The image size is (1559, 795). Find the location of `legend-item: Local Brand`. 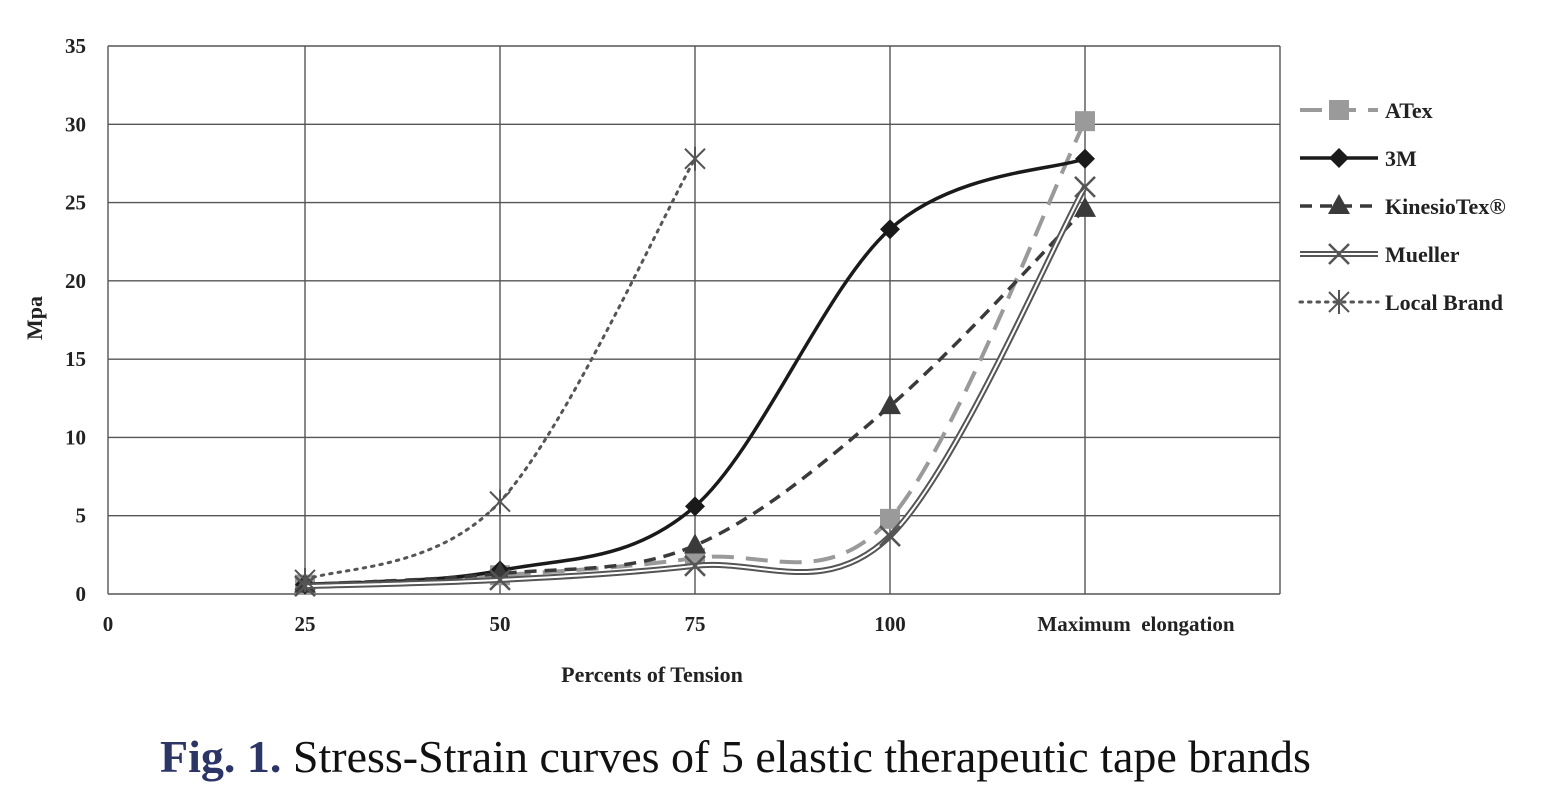

legend-item: Local Brand is located at coordinates (1400, 302).